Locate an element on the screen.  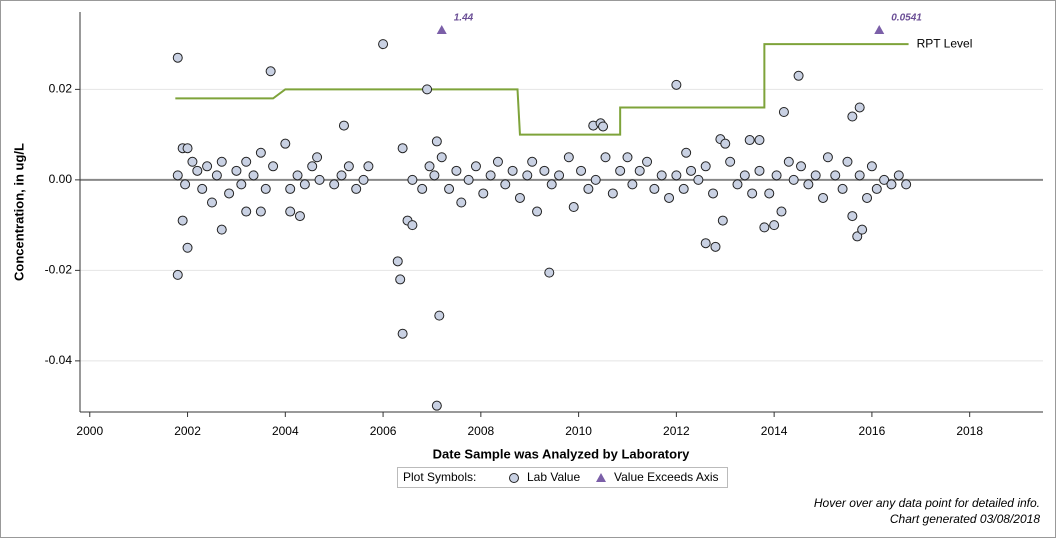
y-tick-label: 0.00 is located at coordinates (61, 179).